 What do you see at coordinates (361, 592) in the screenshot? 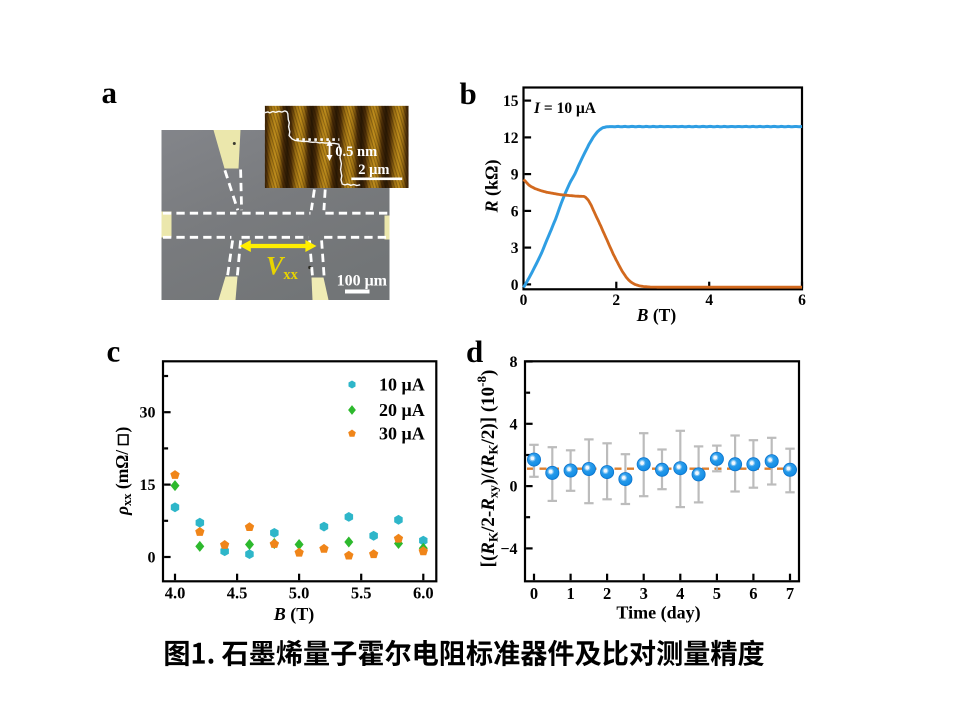
I see `svg-text: 5.5` at bounding box center [361, 592].